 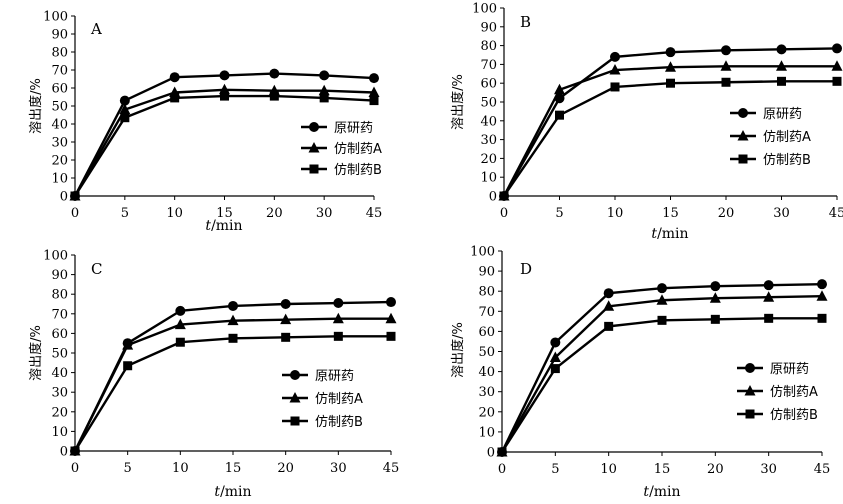 I want to click on y-tick-label: 0, so click(x=64, y=197).